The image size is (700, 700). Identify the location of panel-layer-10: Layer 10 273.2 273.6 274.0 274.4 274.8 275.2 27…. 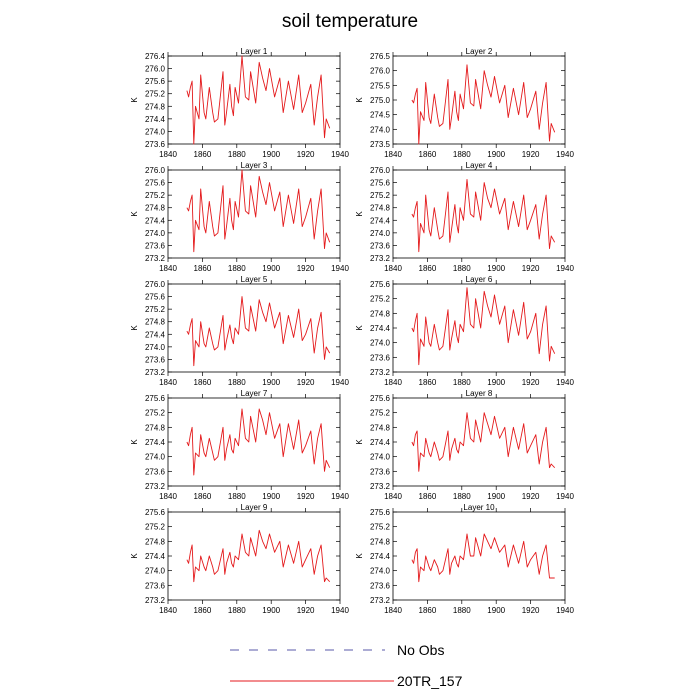
(464, 559).